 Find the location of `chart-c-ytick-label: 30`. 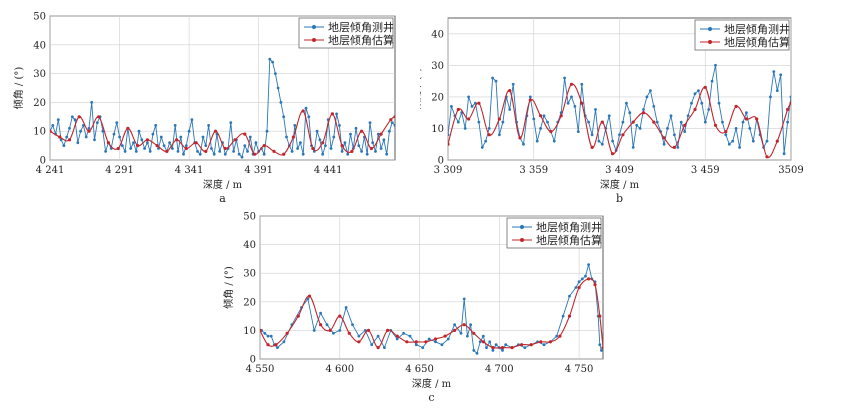

chart-c-ytick-label: 30 is located at coordinates (249, 274).